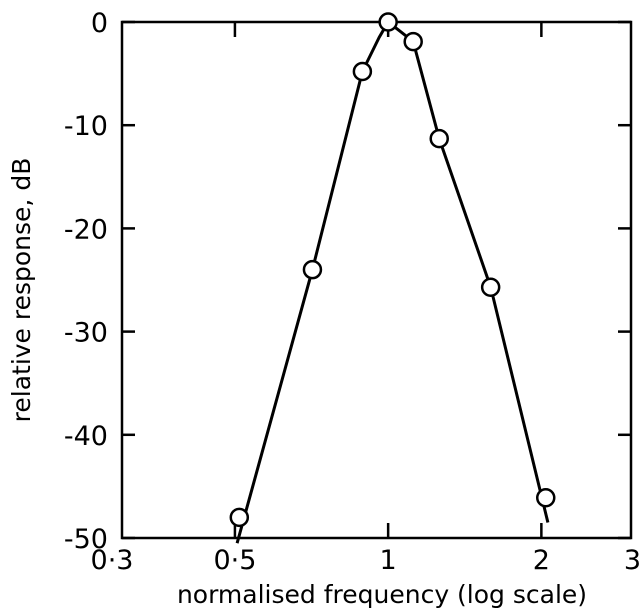 The height and width of the screenshot is (612, 643). What do you see at coordinates (632, 560) in the screenshot?
I see `x-tick-label: 3` at bounding box center [632, 560].